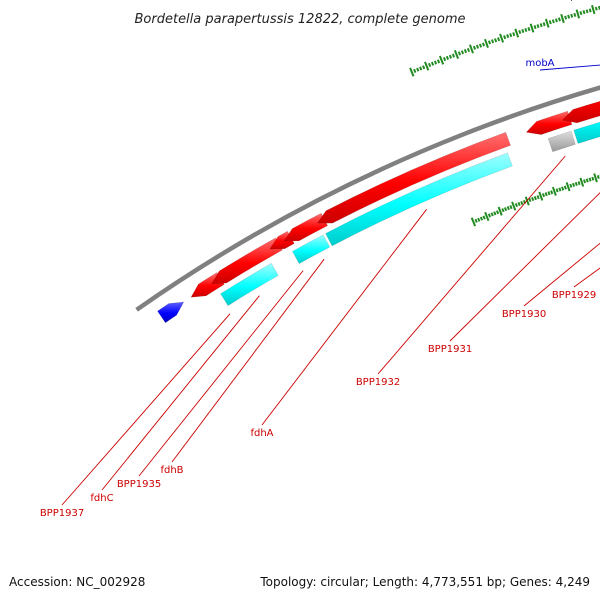 The height and width of the screenshot is (600, 600). Describe the element at coordinates (450, 349) in the screenshot. I see `gene-label-bpp1931: BPP1931` at that location.